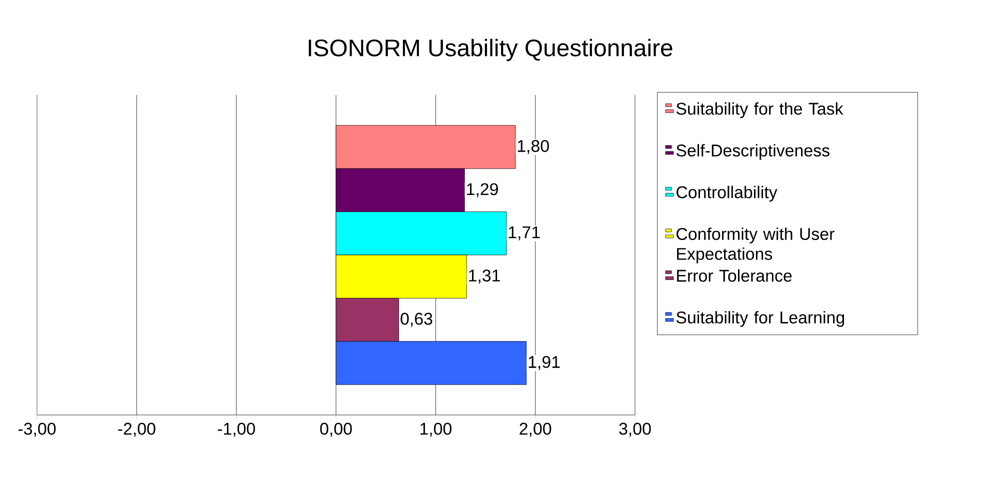  Describe the element at coordinates (490, 50) in the screenshot. I see `chart-title: ISONORM Usability Questionnaire` at that location.